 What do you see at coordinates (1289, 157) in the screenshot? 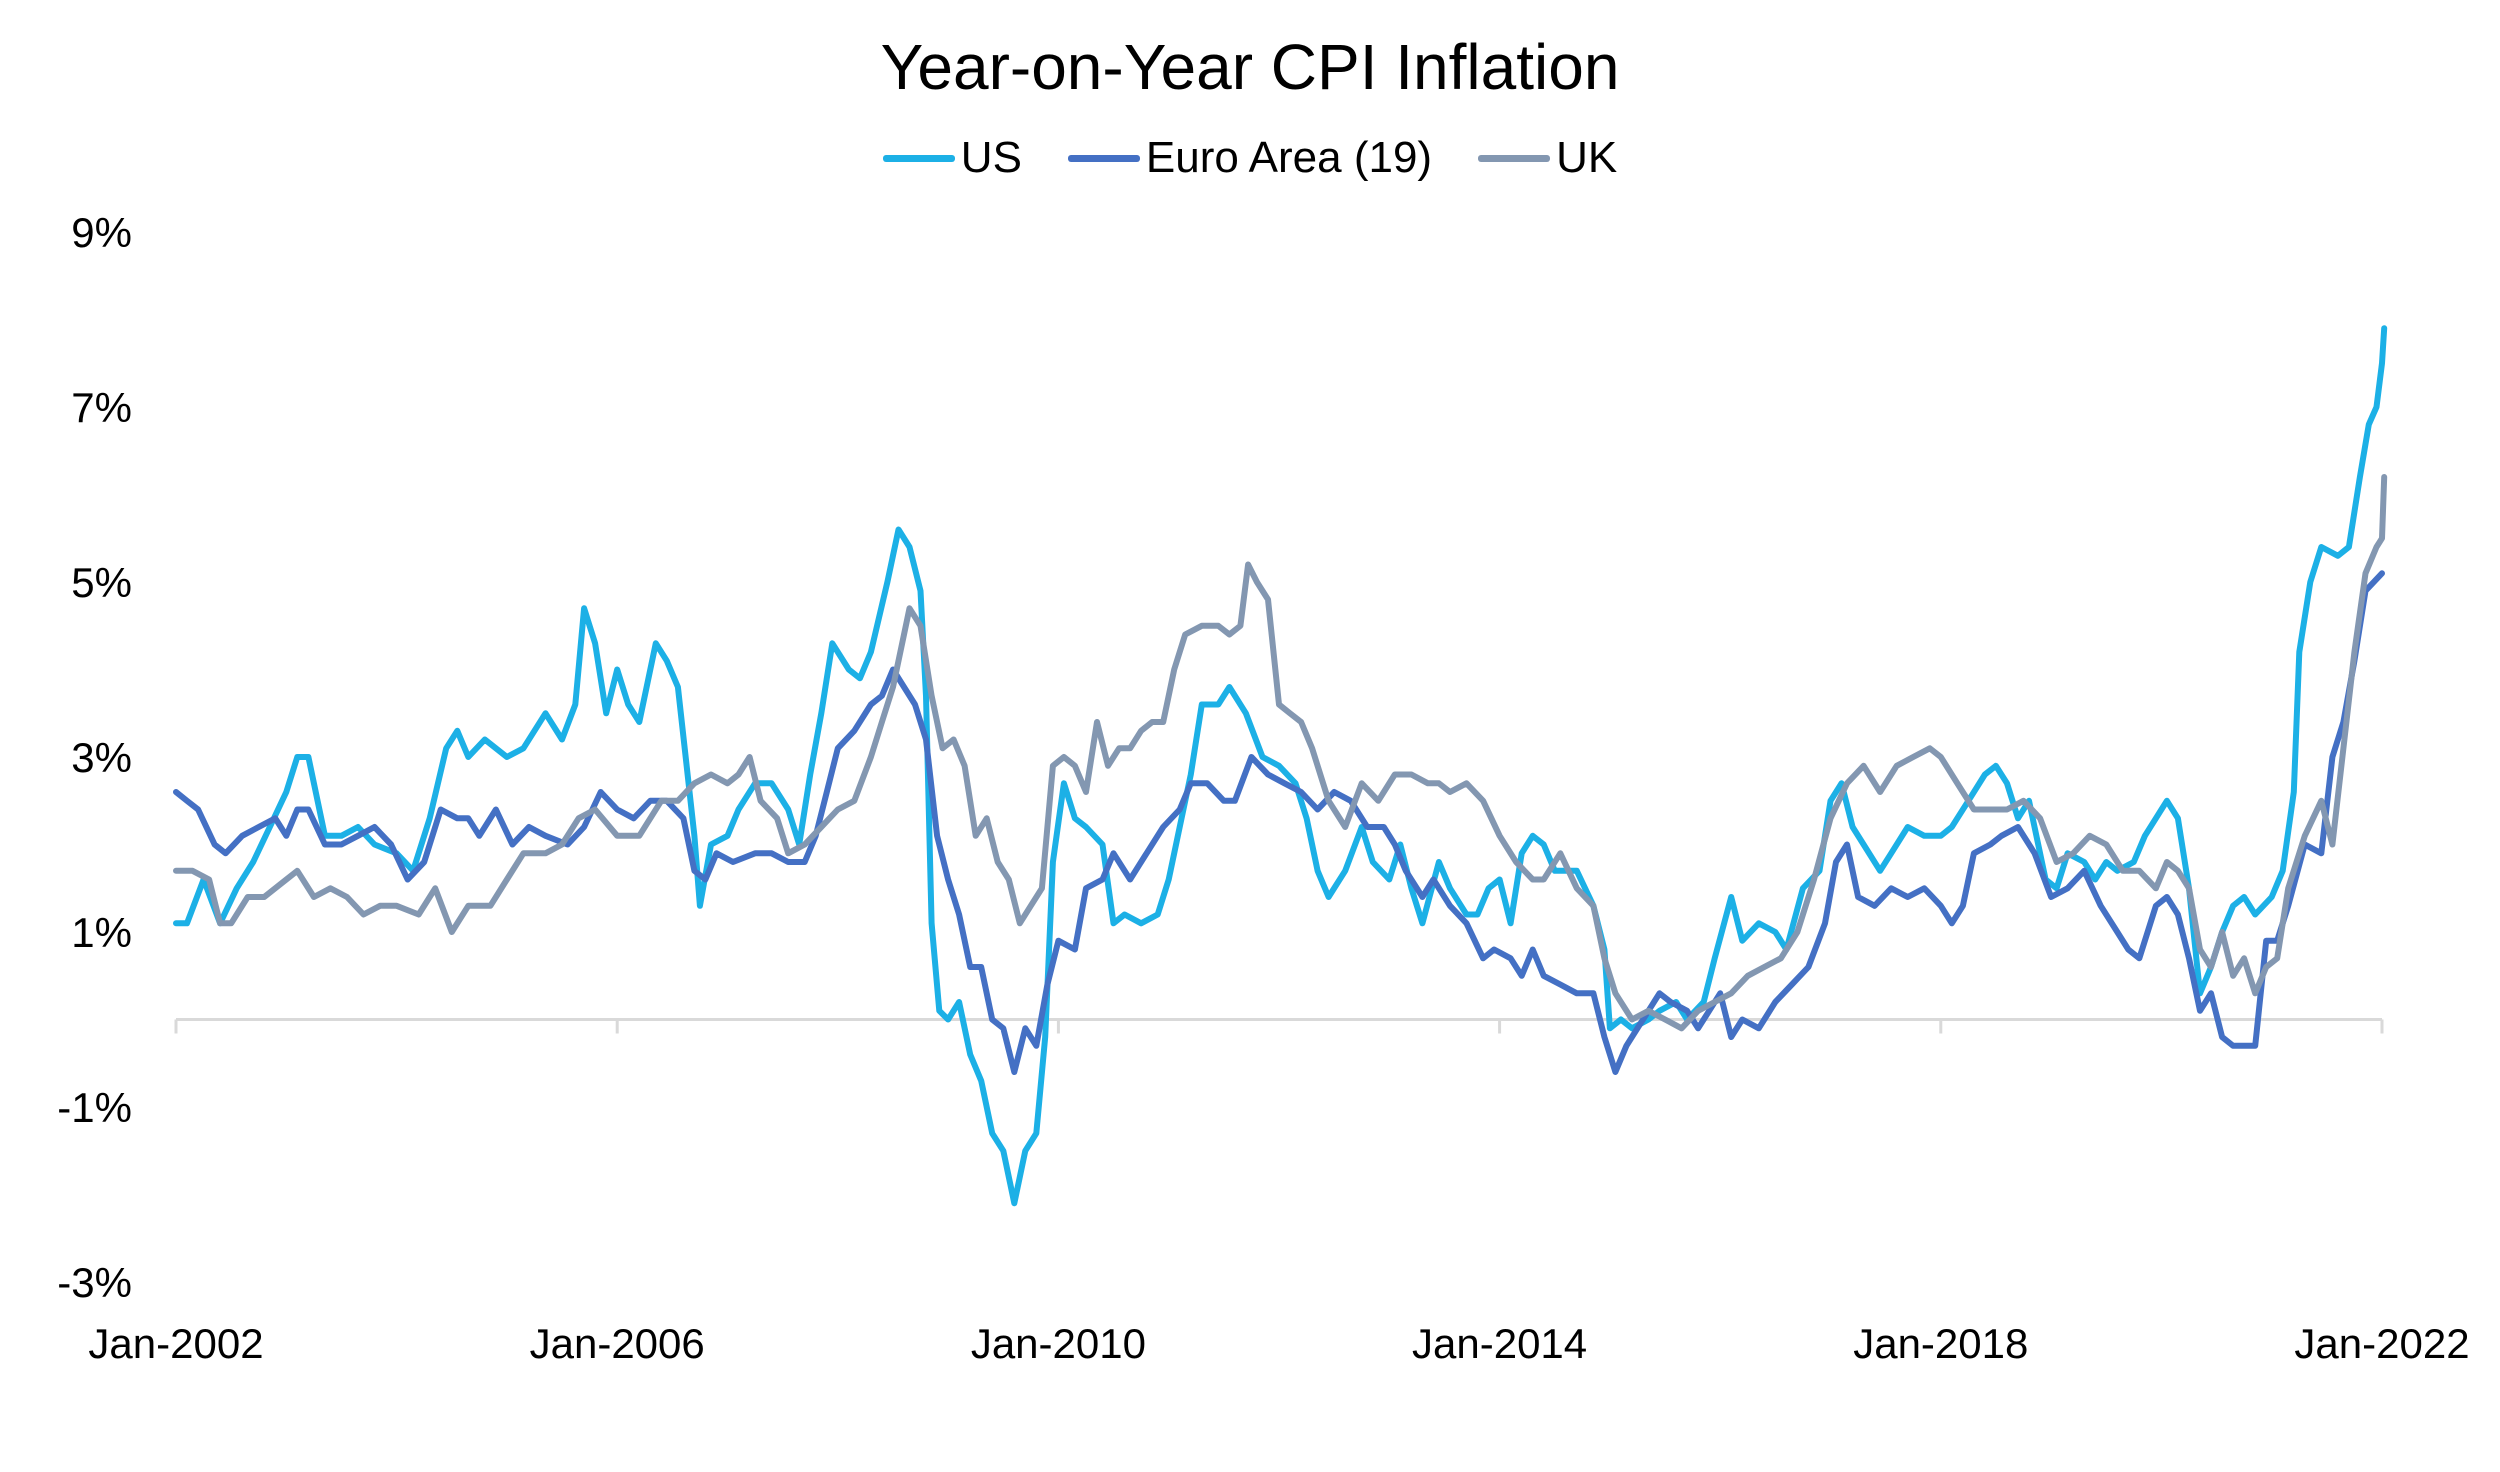
I see `legend-label-euro-area: Euro Area (19)` at bounding box center [1289, 157].